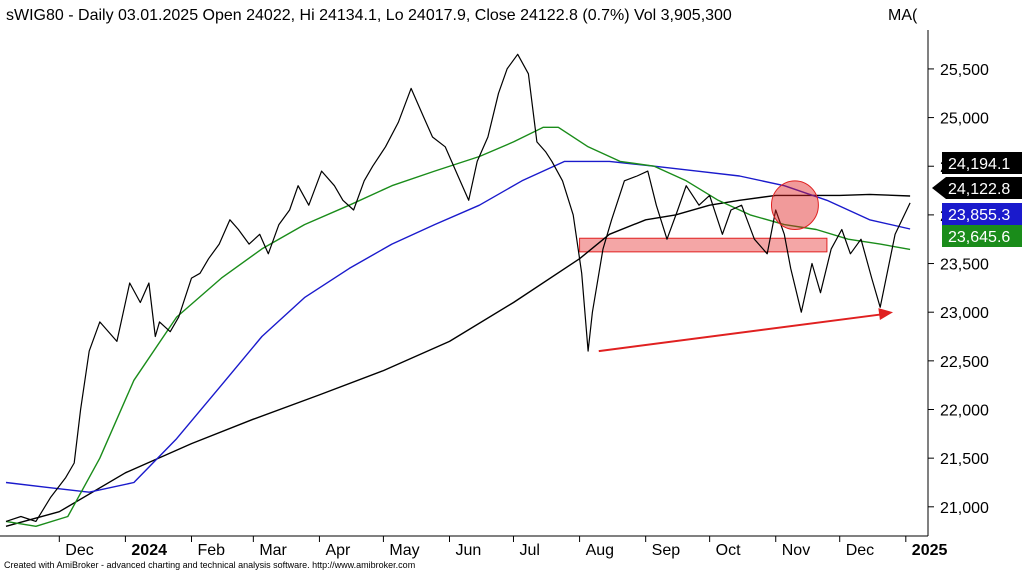 The width and height of the screenshot is (1022, 571). Describe the element at coordinates (469, 550) in the screenshot. I see `x-tick-label: Jun` at that location.